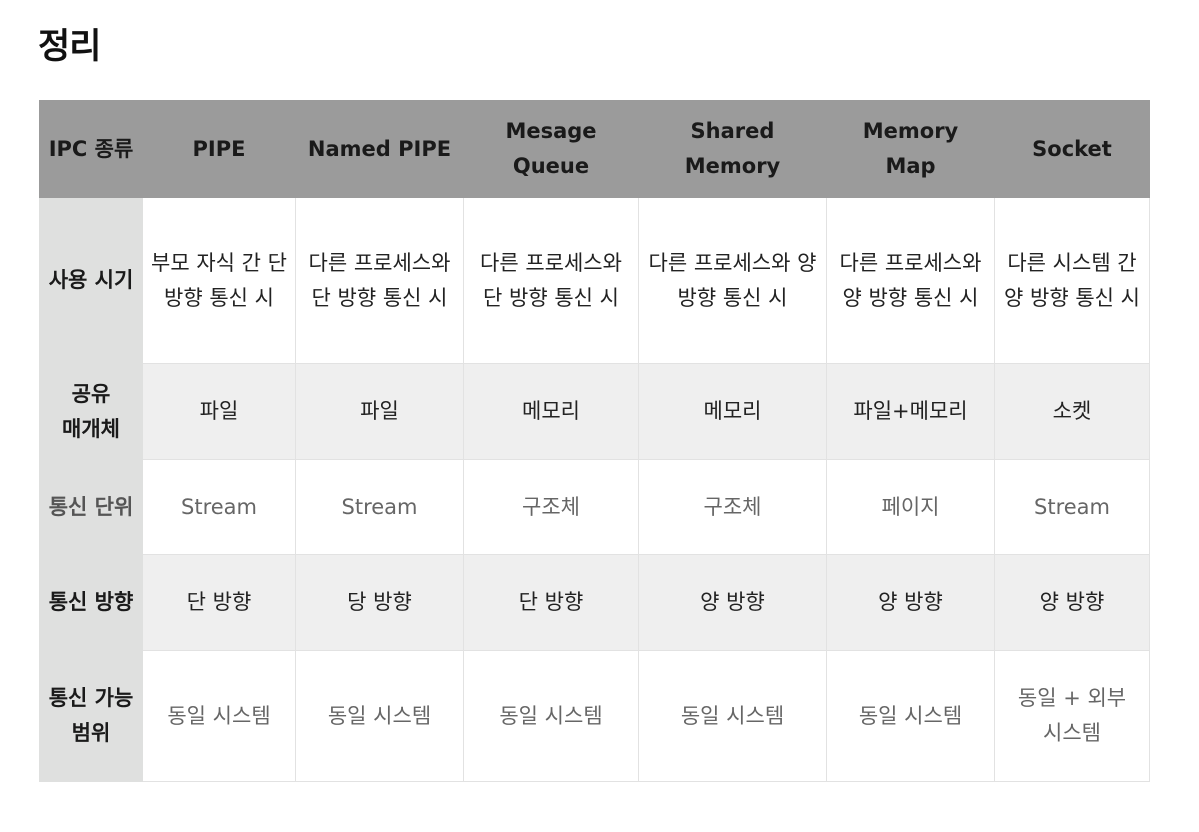 This screenshot has width=1199, height=832. What do you see at coordinates (91, 411) in the screenshot?
I see `row-label-medium: 공유 매개체` at bounding box center [91, 411].